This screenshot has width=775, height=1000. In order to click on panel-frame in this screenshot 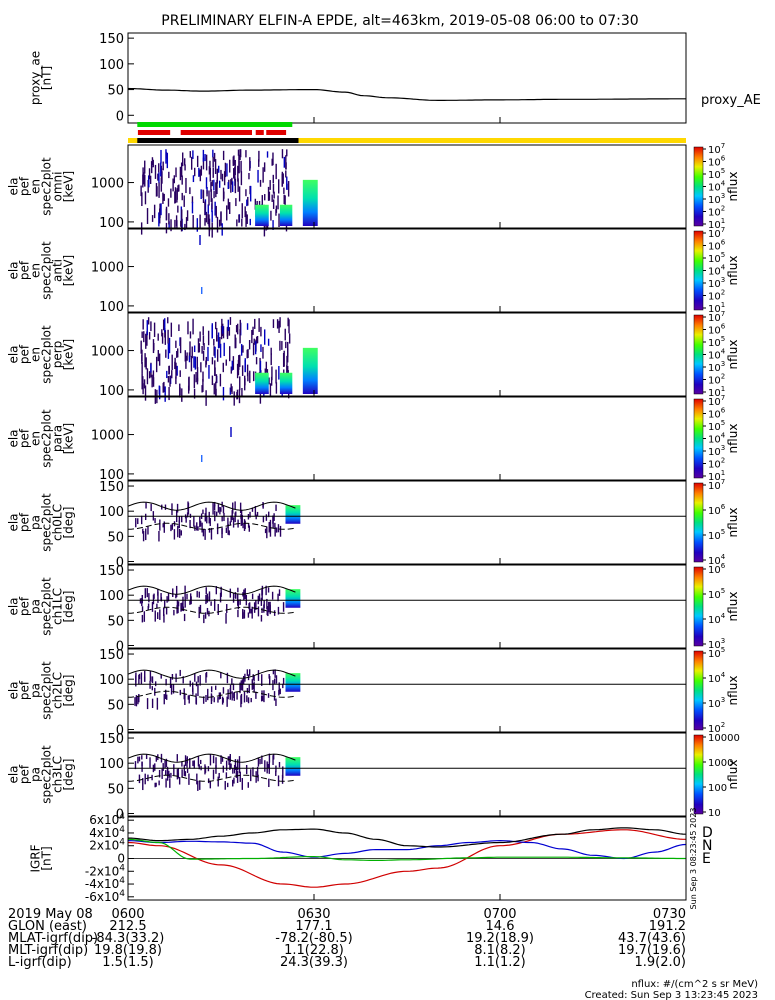, I will do `click(407, 186)`.